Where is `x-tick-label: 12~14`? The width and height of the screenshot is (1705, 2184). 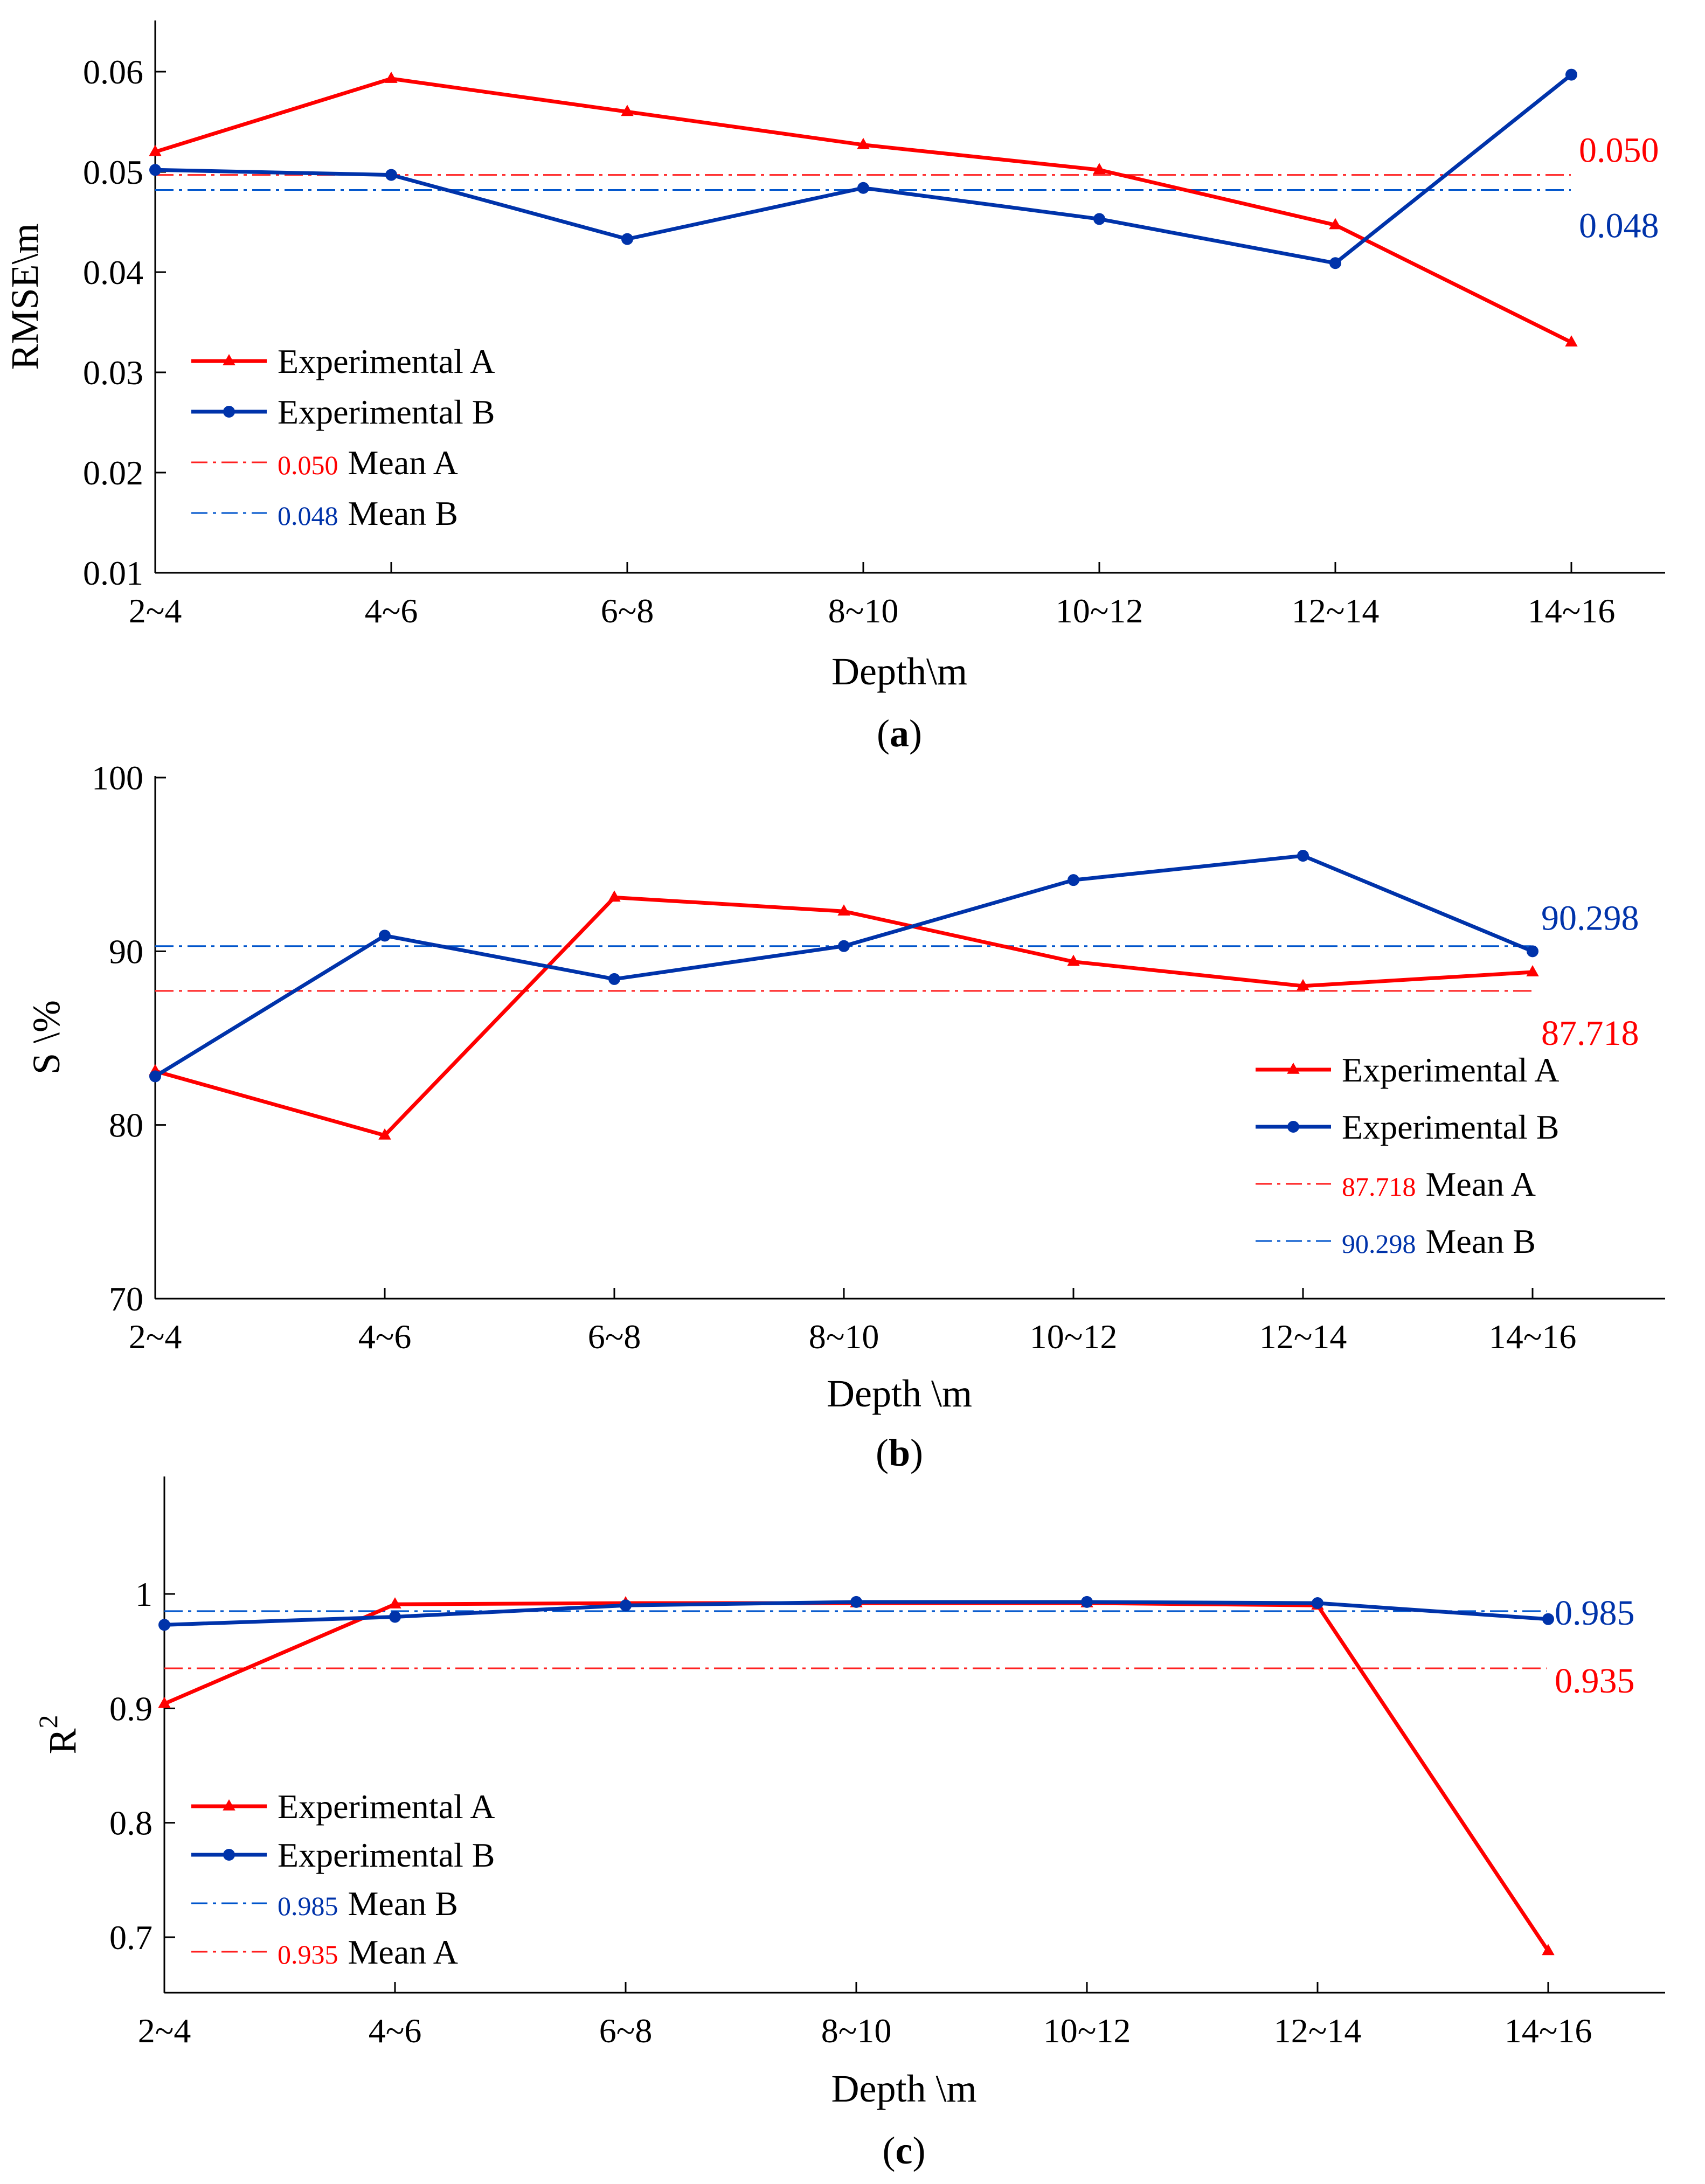 x-tick-label: 12~14 is located at coordinates (1318, 2031).